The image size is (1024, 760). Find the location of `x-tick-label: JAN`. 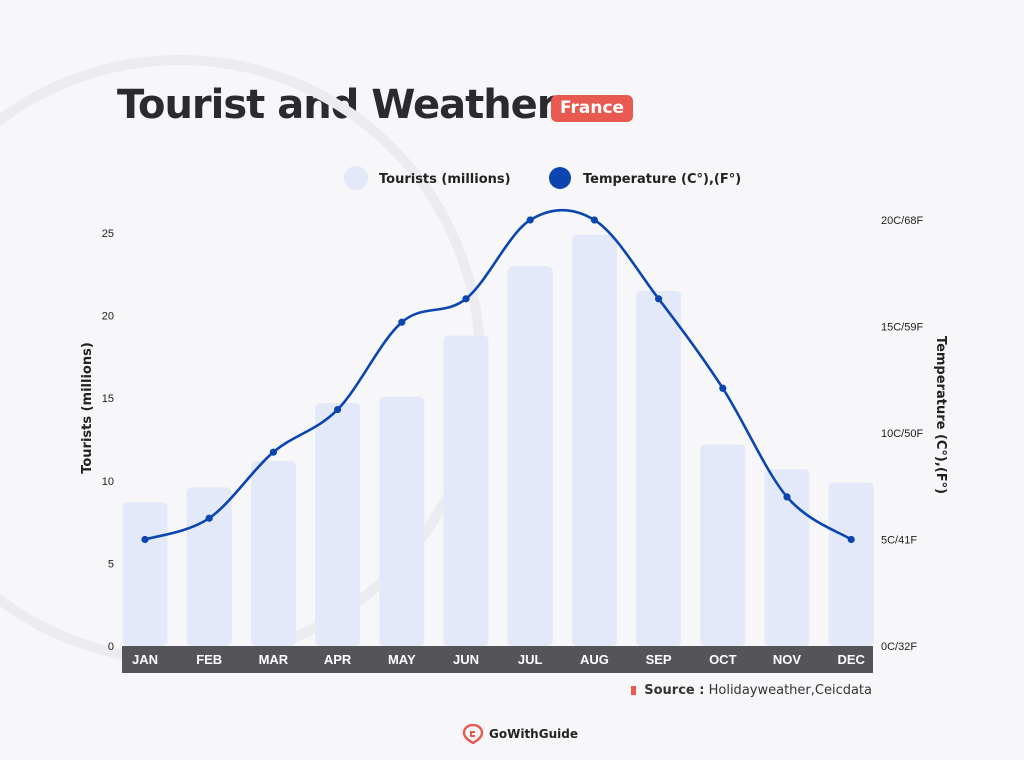

x-tick-label: JAN is located at coordinates (145, 659).